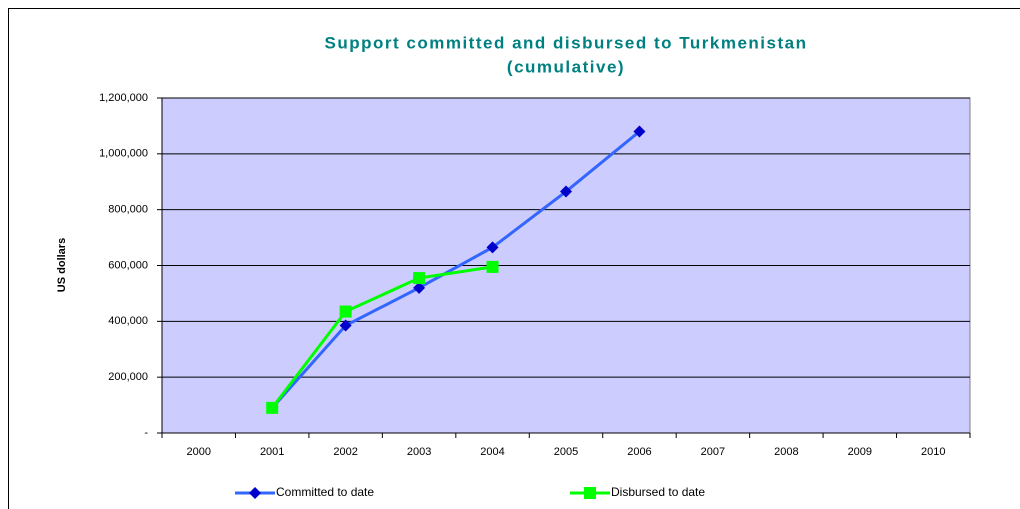 Image resolution: width=1020 pixels, height=509 pixels. What do you see at coordinates (128, 321) in the screenshot?
I see `y-tick-label: 400,000` at bounding box center [128, 321].